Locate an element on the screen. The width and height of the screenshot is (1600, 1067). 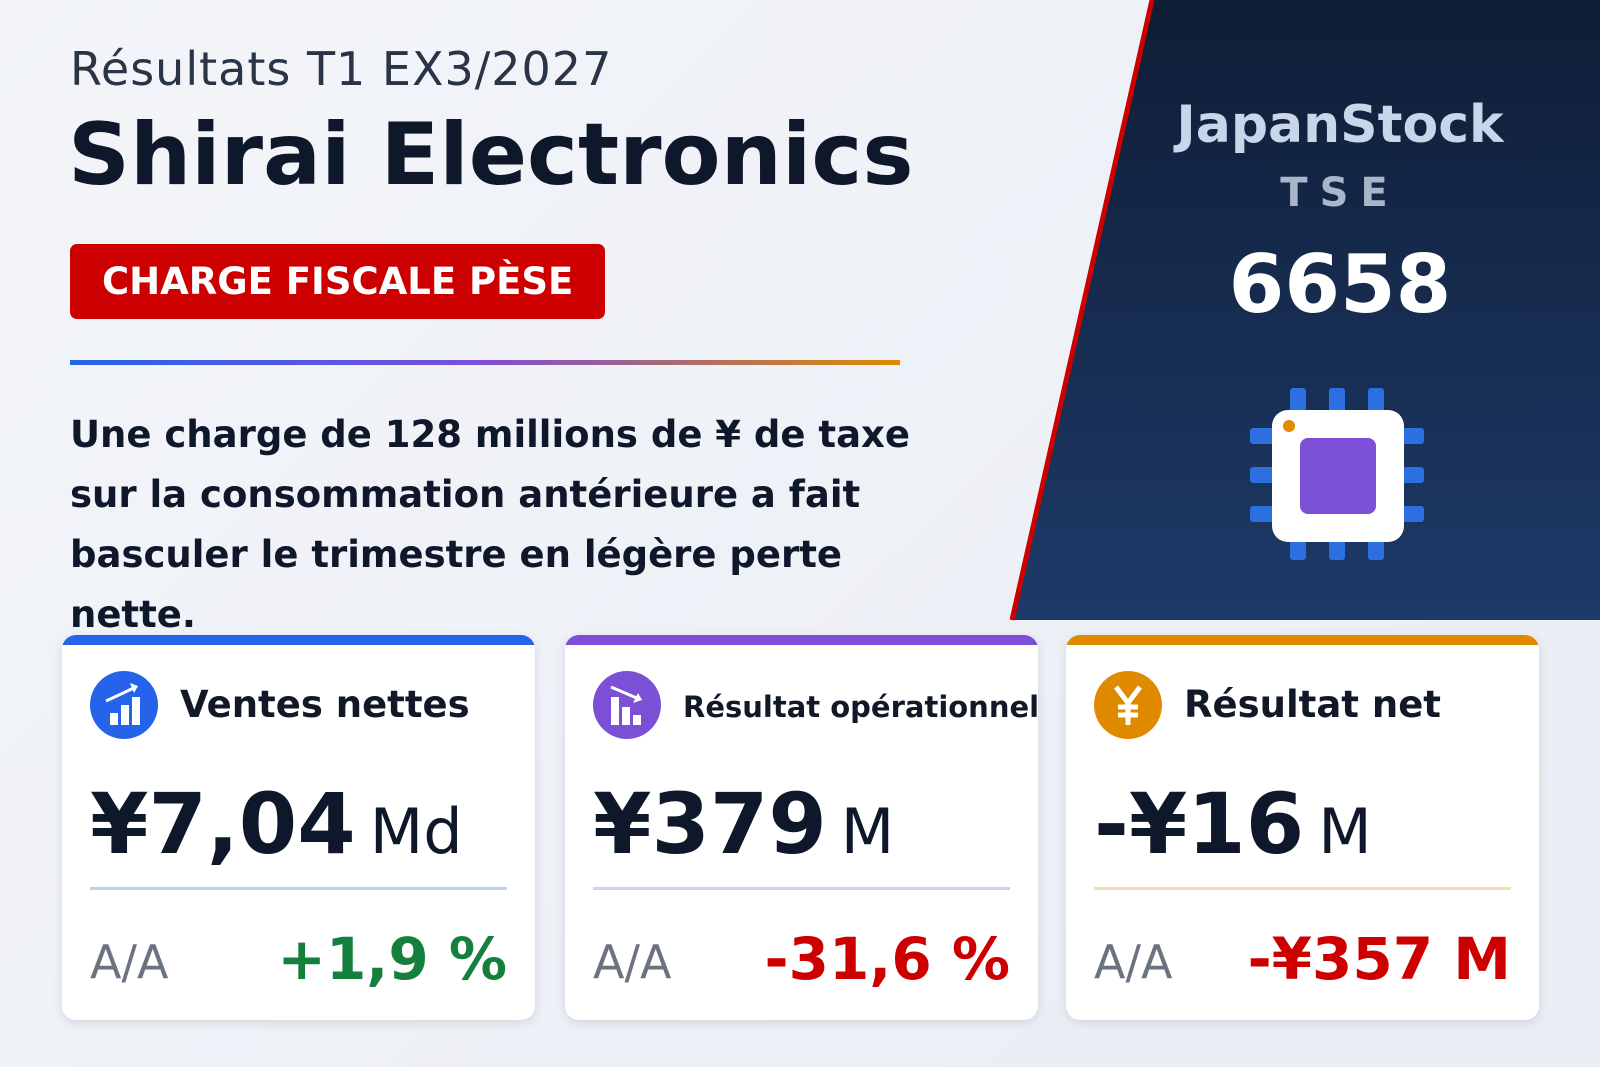
yoy-value: +1,9 % is located at coordinates (392, 959).